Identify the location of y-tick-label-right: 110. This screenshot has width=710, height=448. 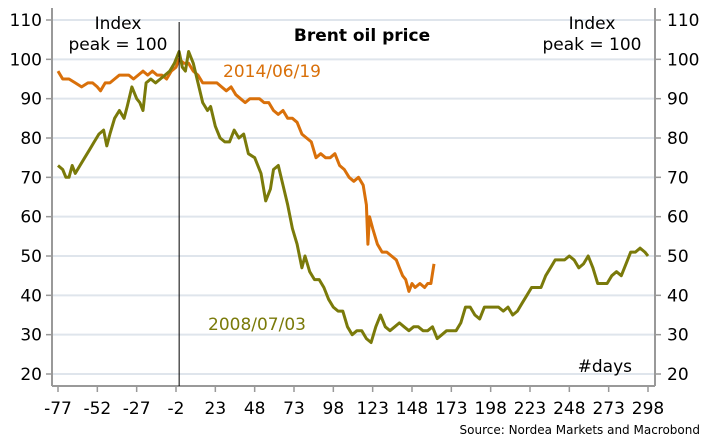
(683, 21).